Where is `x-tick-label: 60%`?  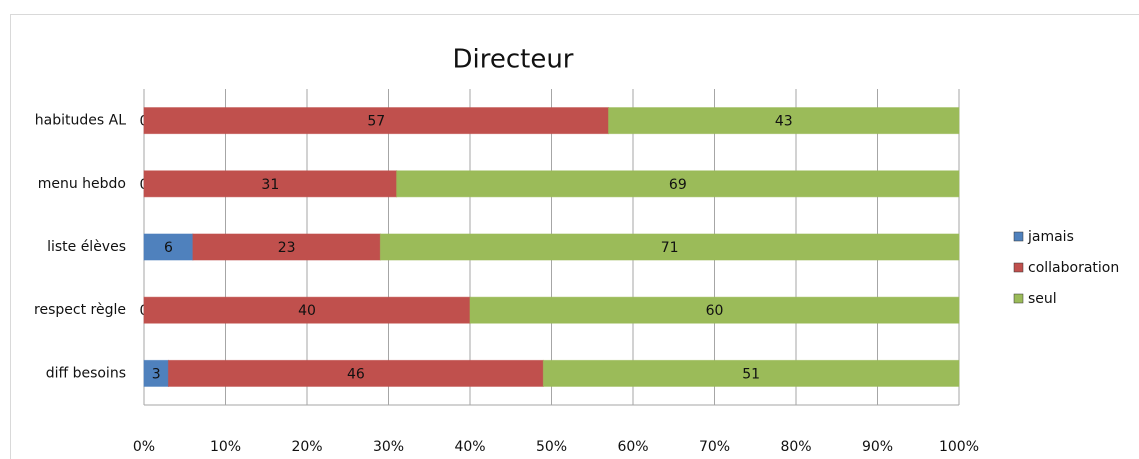
x-tick-label: 60% is located at coordinates (632, 447).